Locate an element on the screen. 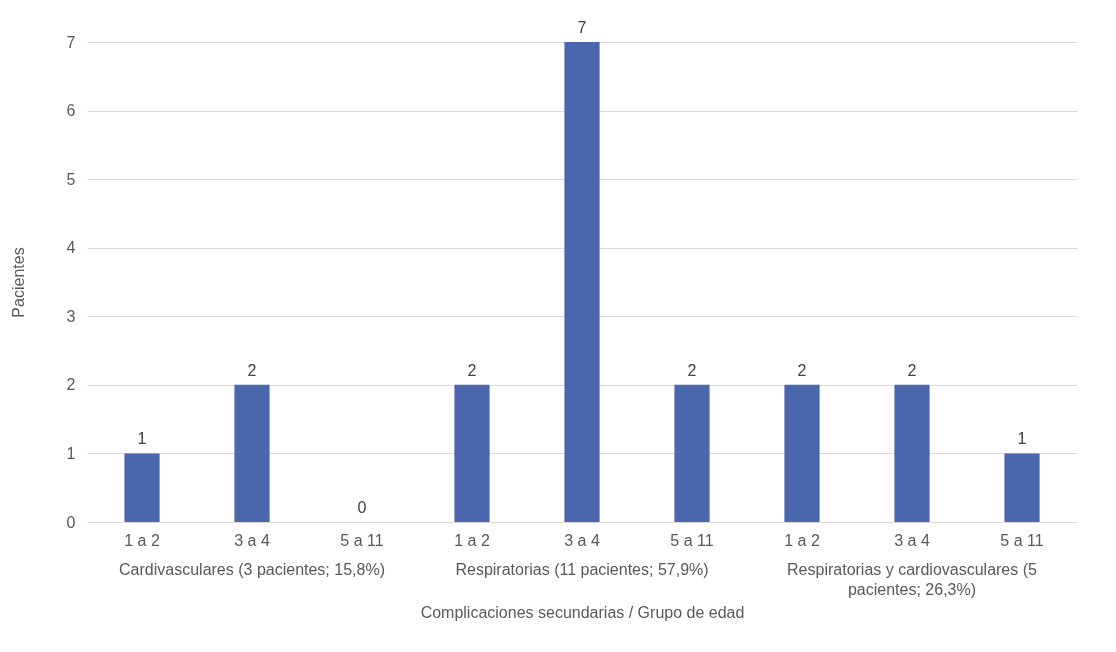 Image resolution: width=1116 pixels, height=652 pixels. y-tick-label: 1 is located at coordinates (71, 453).